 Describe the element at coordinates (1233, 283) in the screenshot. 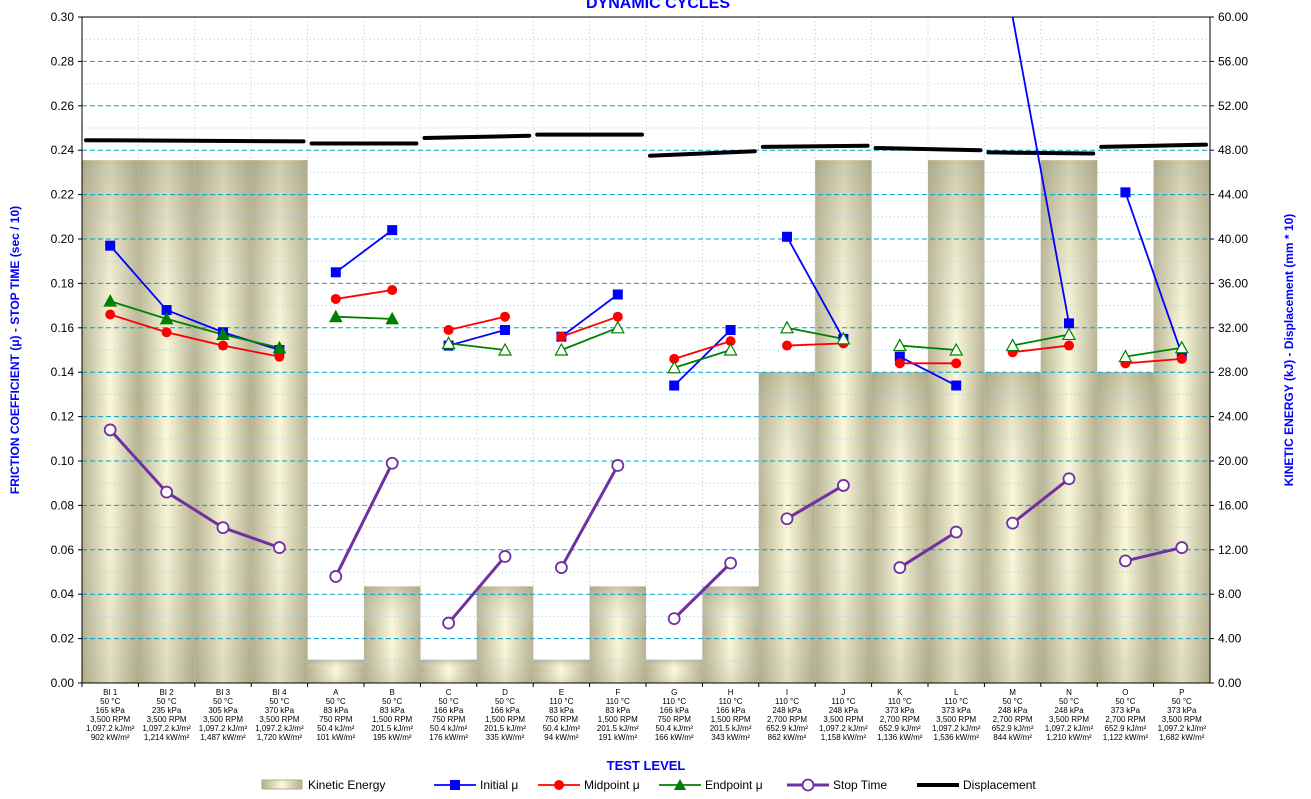

I see `y-tick-label-right: 36.00` at that location.